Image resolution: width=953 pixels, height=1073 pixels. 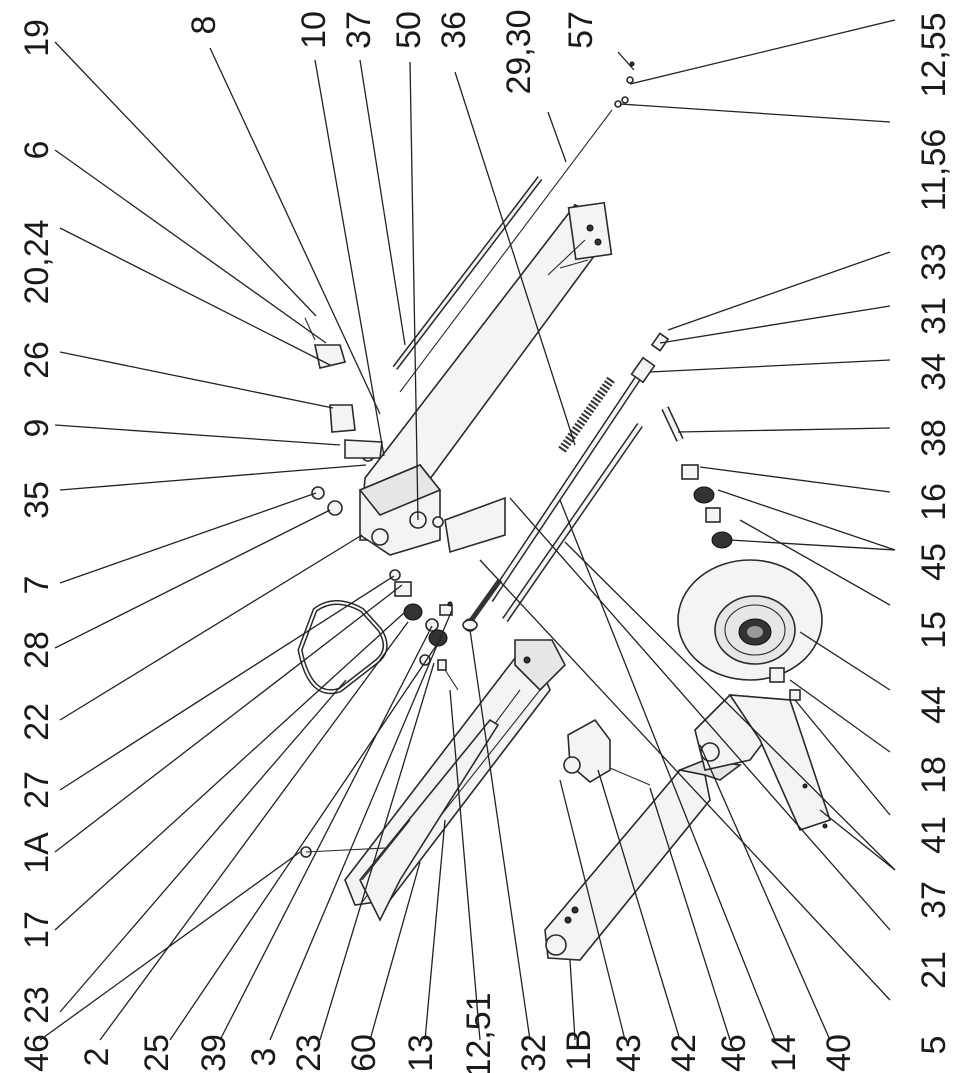 What do you see at coordinates (934, 900) in the screenshot?
I see `label-37-right: 37` at bounding box center [934, 900].